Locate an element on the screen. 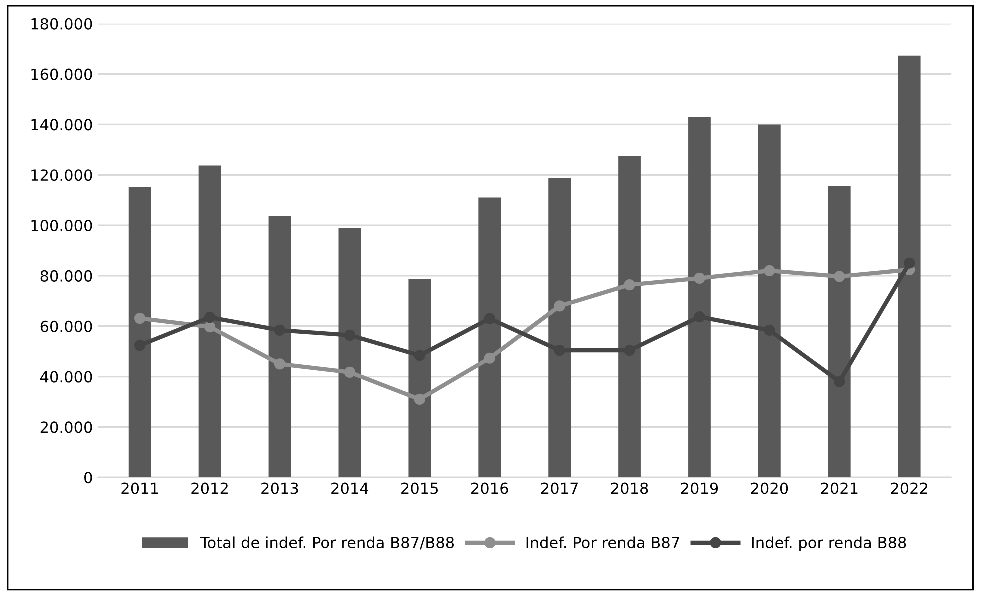  x-tick-label: 2015 is located at coordinates (420, 488).